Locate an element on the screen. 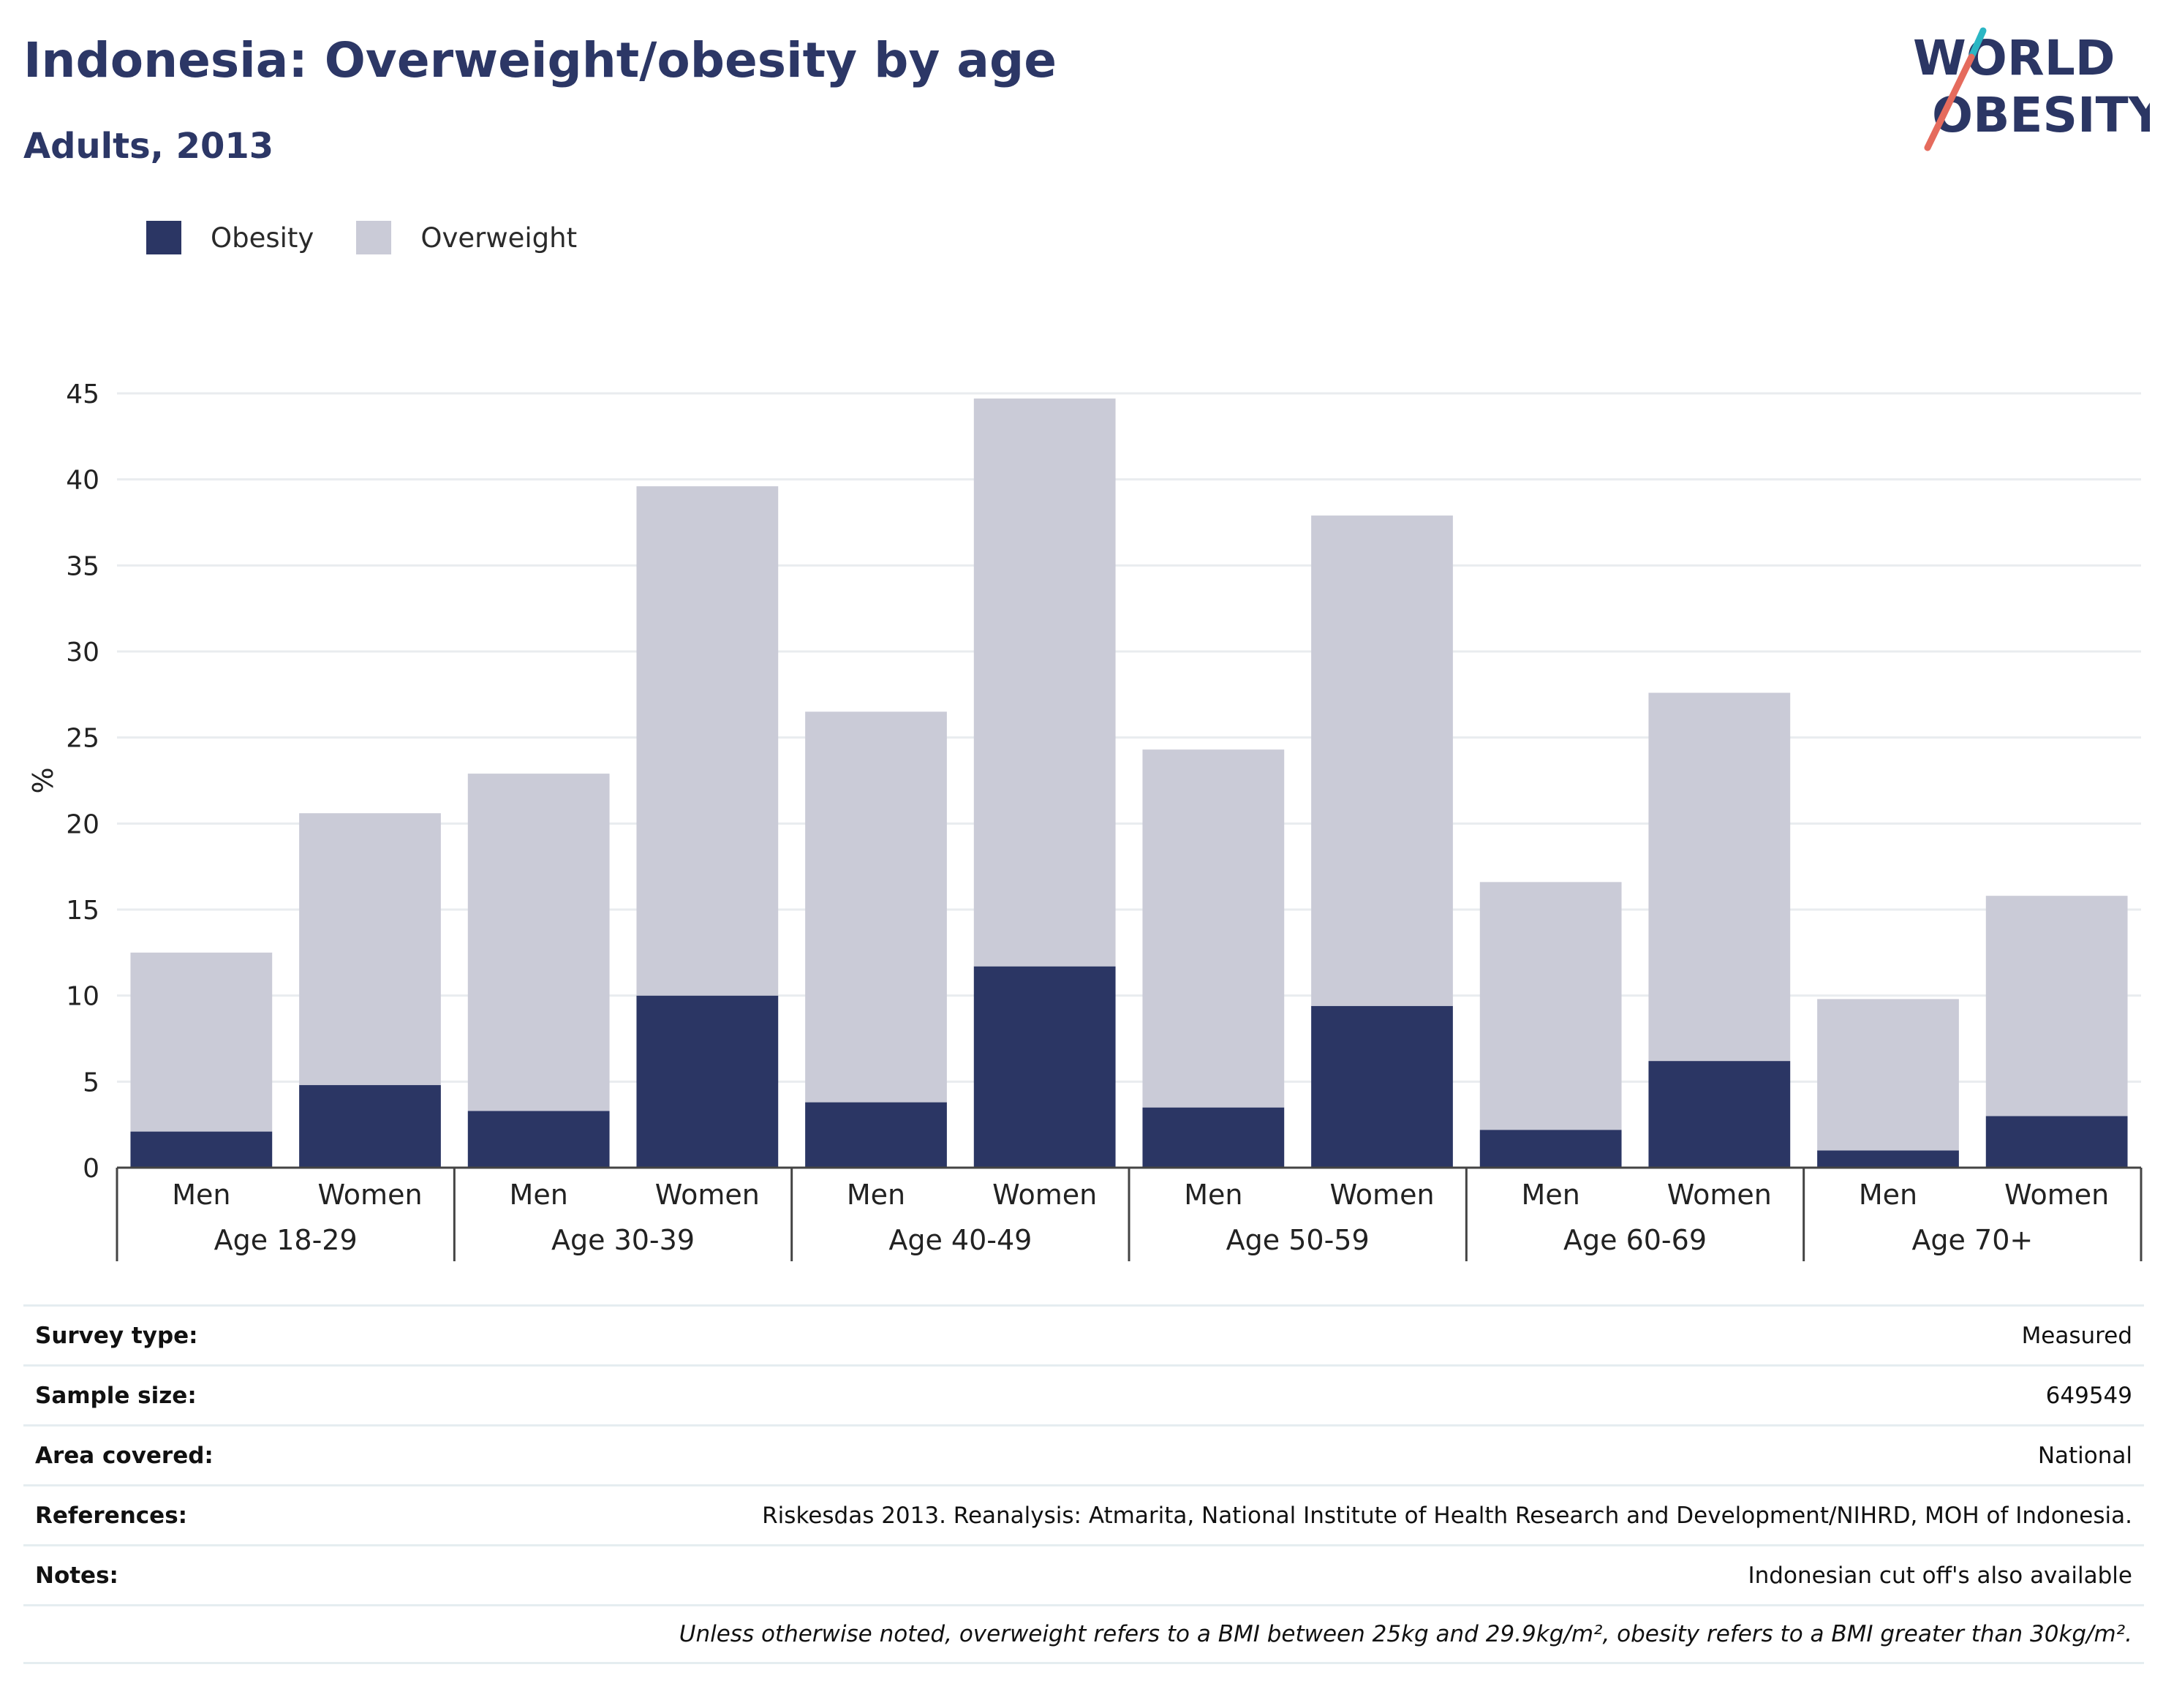 The height and width of the screenshot is (1708, 2163). y-tick-label: 35 is located at coordinates (82, 566).